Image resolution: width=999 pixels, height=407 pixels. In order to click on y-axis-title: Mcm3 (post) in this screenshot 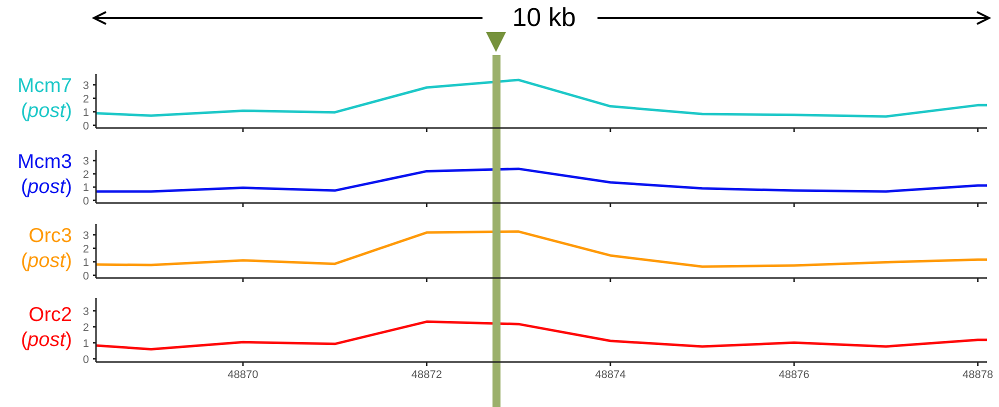, I will do `click(45, 175)`.